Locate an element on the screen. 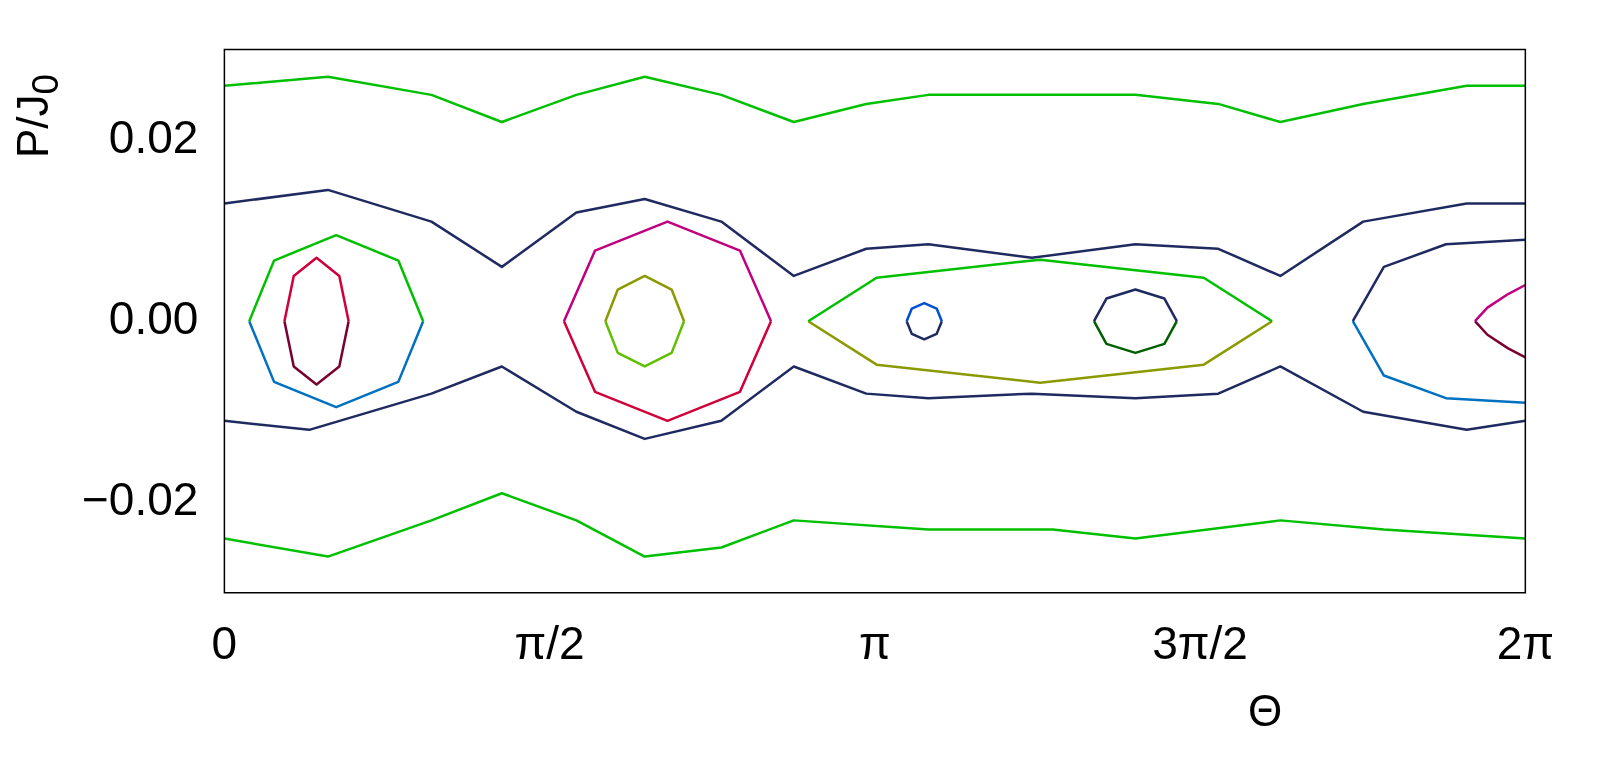 This screenshot has width=1598, height=774. y-tick-label: 0.02 is located at coordinates (153, 136).